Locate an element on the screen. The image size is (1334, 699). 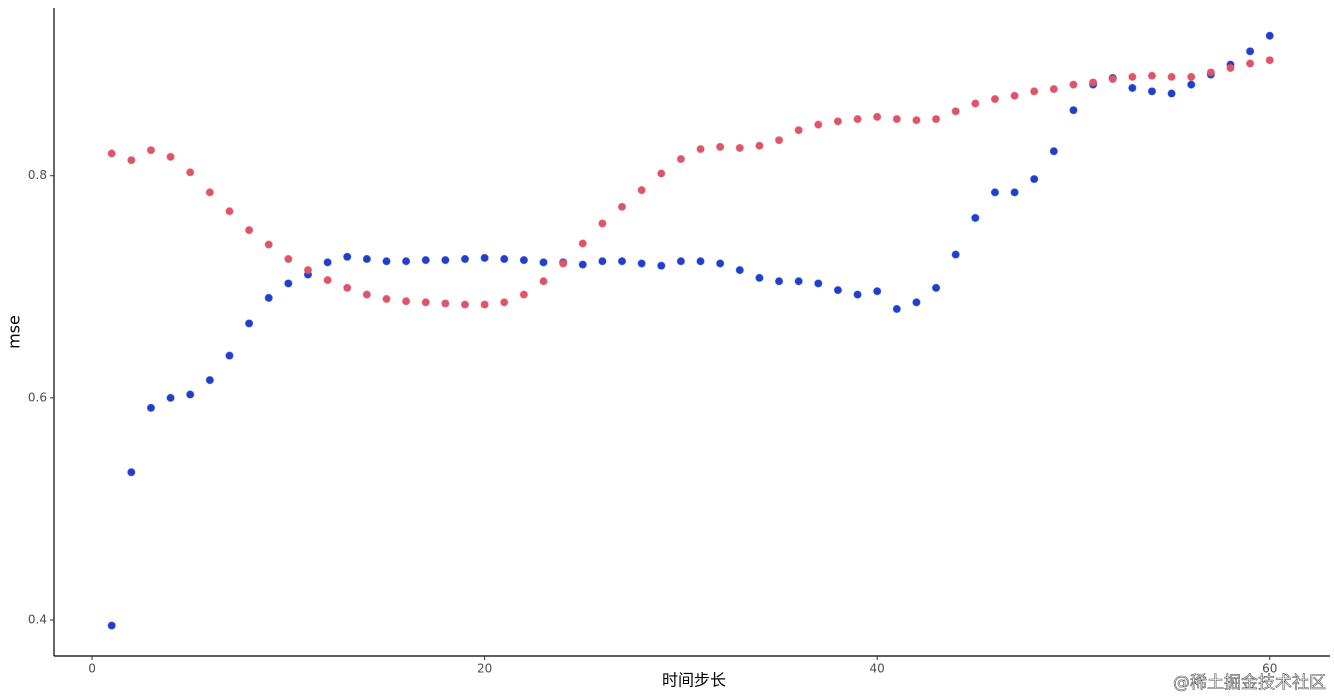
y-axis-title: mse is located at coordinates (14, 332).